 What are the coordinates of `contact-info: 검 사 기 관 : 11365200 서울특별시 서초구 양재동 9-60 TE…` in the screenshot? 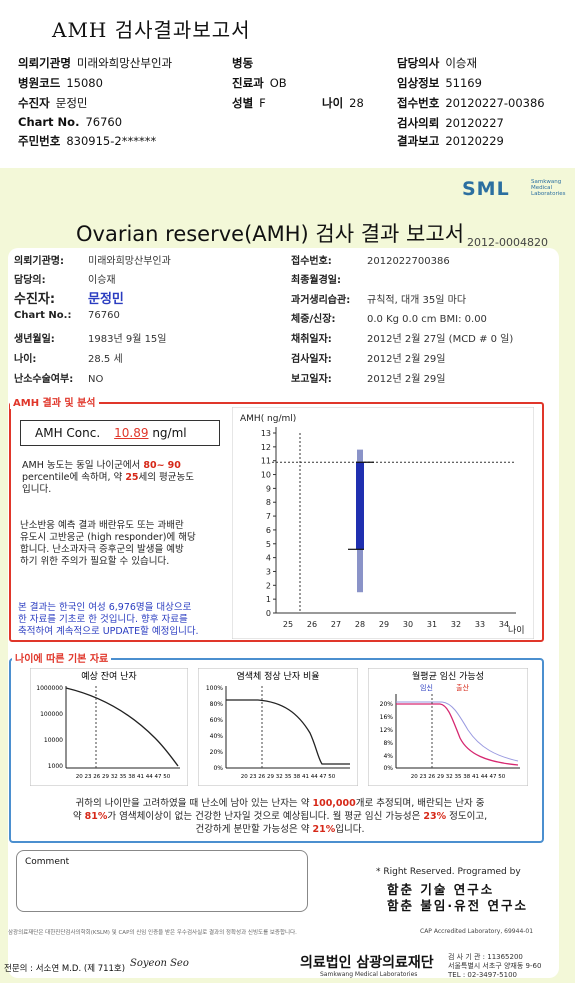 It's located at (495, 966).